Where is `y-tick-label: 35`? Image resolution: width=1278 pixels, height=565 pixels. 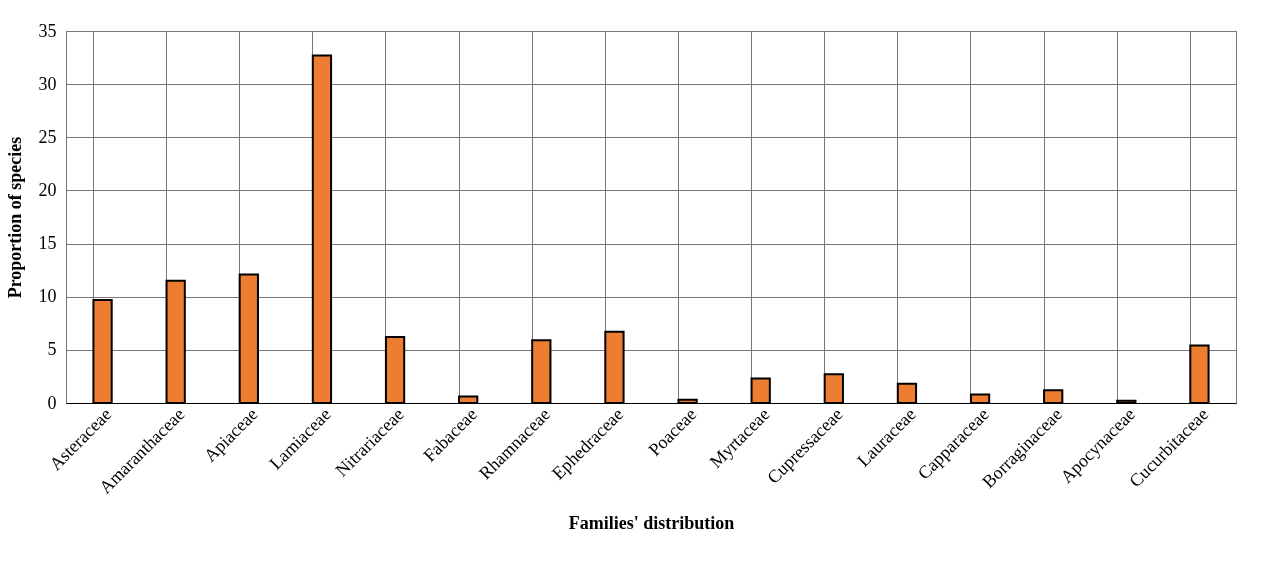
y-tick-label: 35 is located at coordinates (47, 30).